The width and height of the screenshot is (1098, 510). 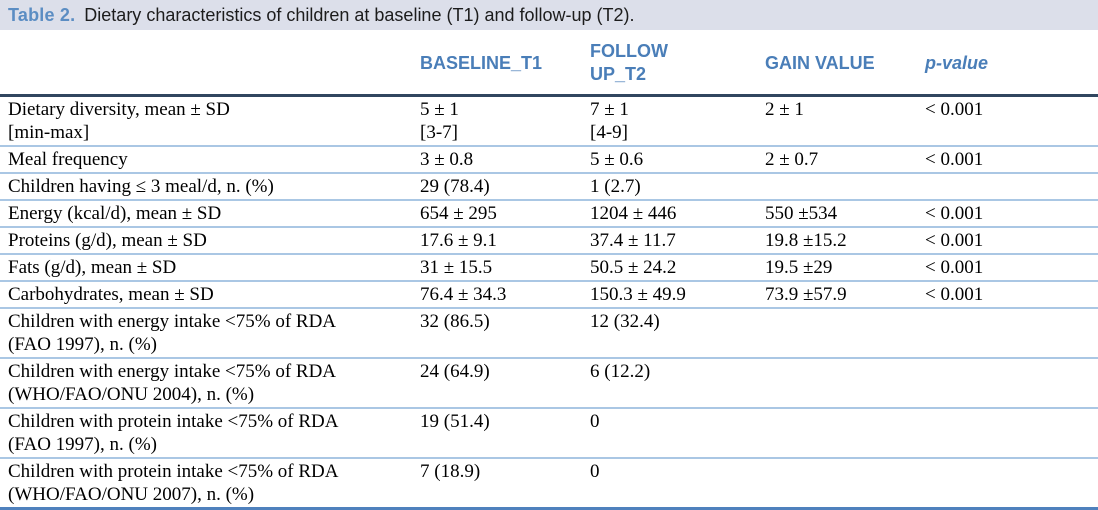 What do you see at coordinates (207, 213) in the screenshot?
I see `cell-label: Energy (kcal/d), mean ± SD` at bounding box center [207, 213].